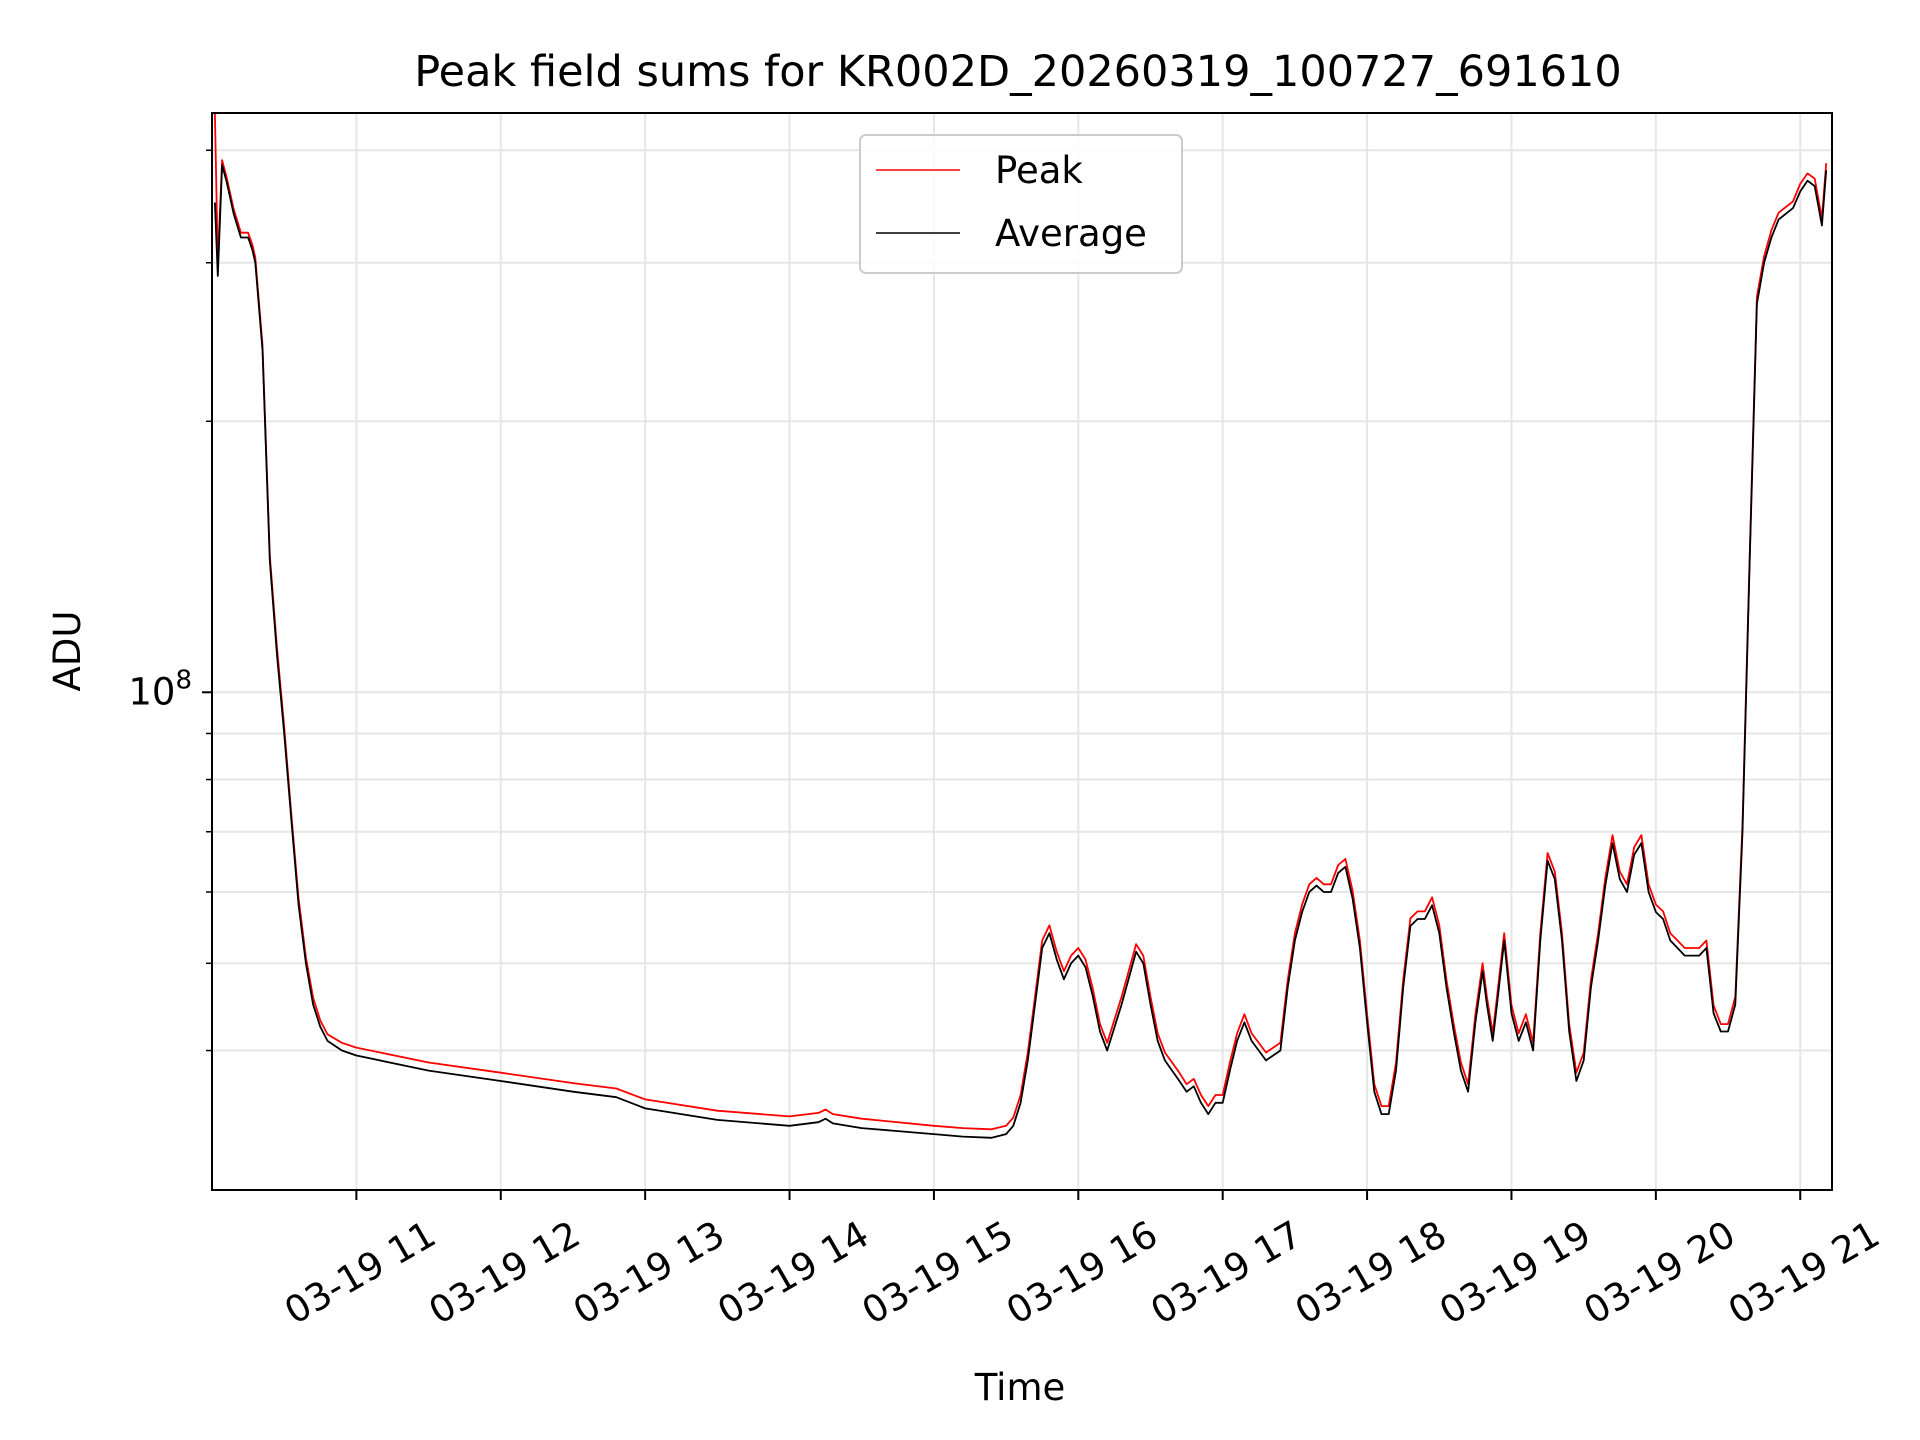  What do you see at coordinates (1021, 204) in the screenshot?
I see `legend: Peak Average` at bounding box center [1021, 204].